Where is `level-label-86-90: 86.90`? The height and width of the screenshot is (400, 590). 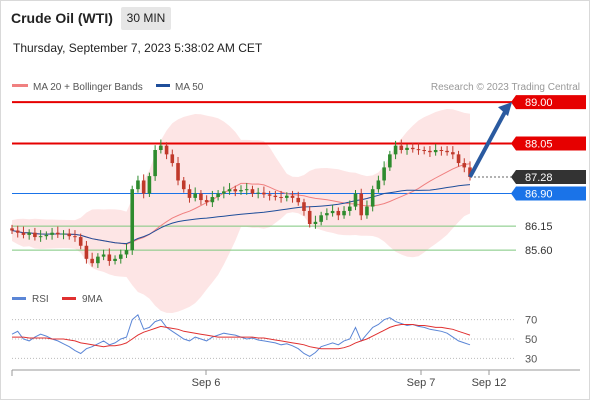
level-label-86-90: 86.90 is located at coordinates (539, 195).